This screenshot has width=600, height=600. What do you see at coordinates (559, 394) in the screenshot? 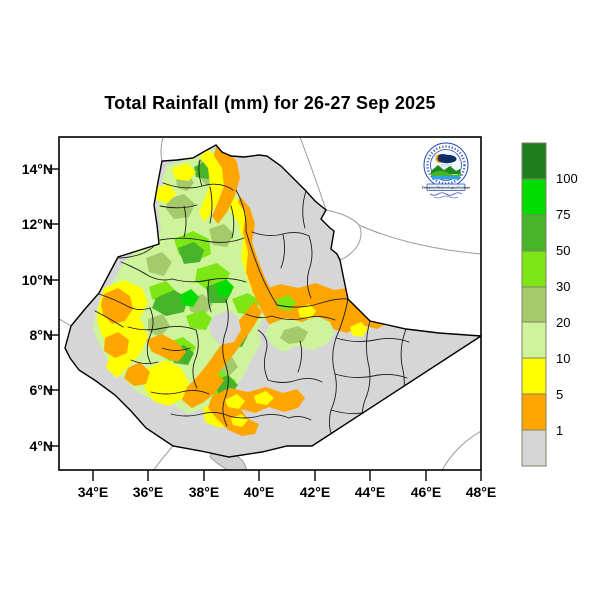
I see `legend-label: 5` at bounding box center [559, 394].